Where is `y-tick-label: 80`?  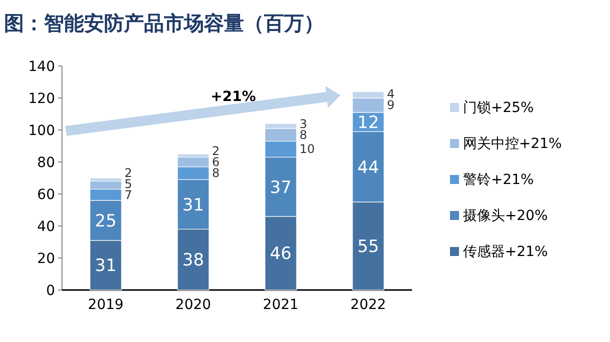 y-tick-label: 80 is located at coordinates (46, 163).